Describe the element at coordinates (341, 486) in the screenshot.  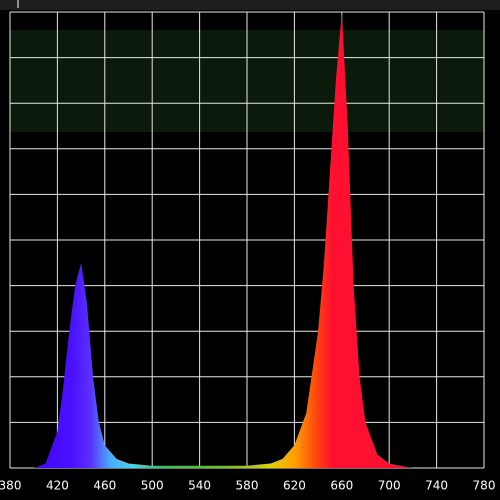
I see `x-tick-label: 660` at that location.